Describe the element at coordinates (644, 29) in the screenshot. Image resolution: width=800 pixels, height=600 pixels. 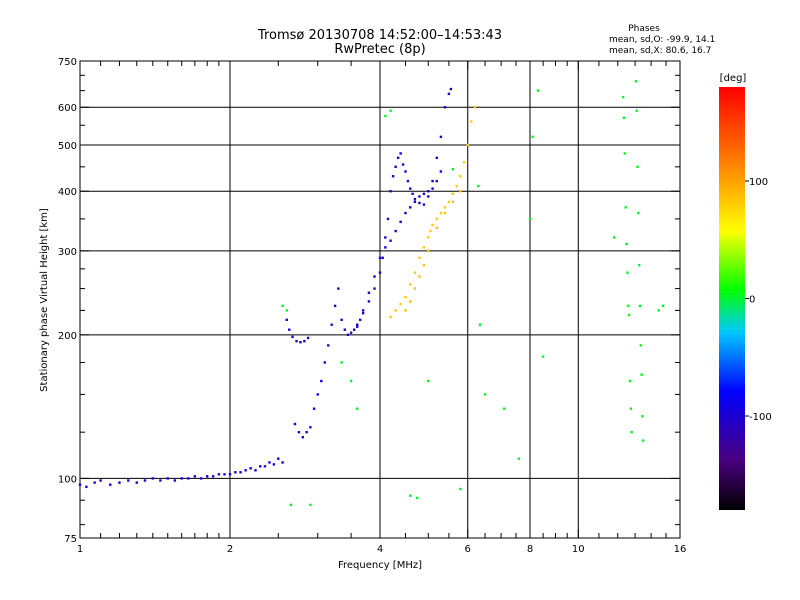
I see `phase-stats-heading: Phases` at that location.